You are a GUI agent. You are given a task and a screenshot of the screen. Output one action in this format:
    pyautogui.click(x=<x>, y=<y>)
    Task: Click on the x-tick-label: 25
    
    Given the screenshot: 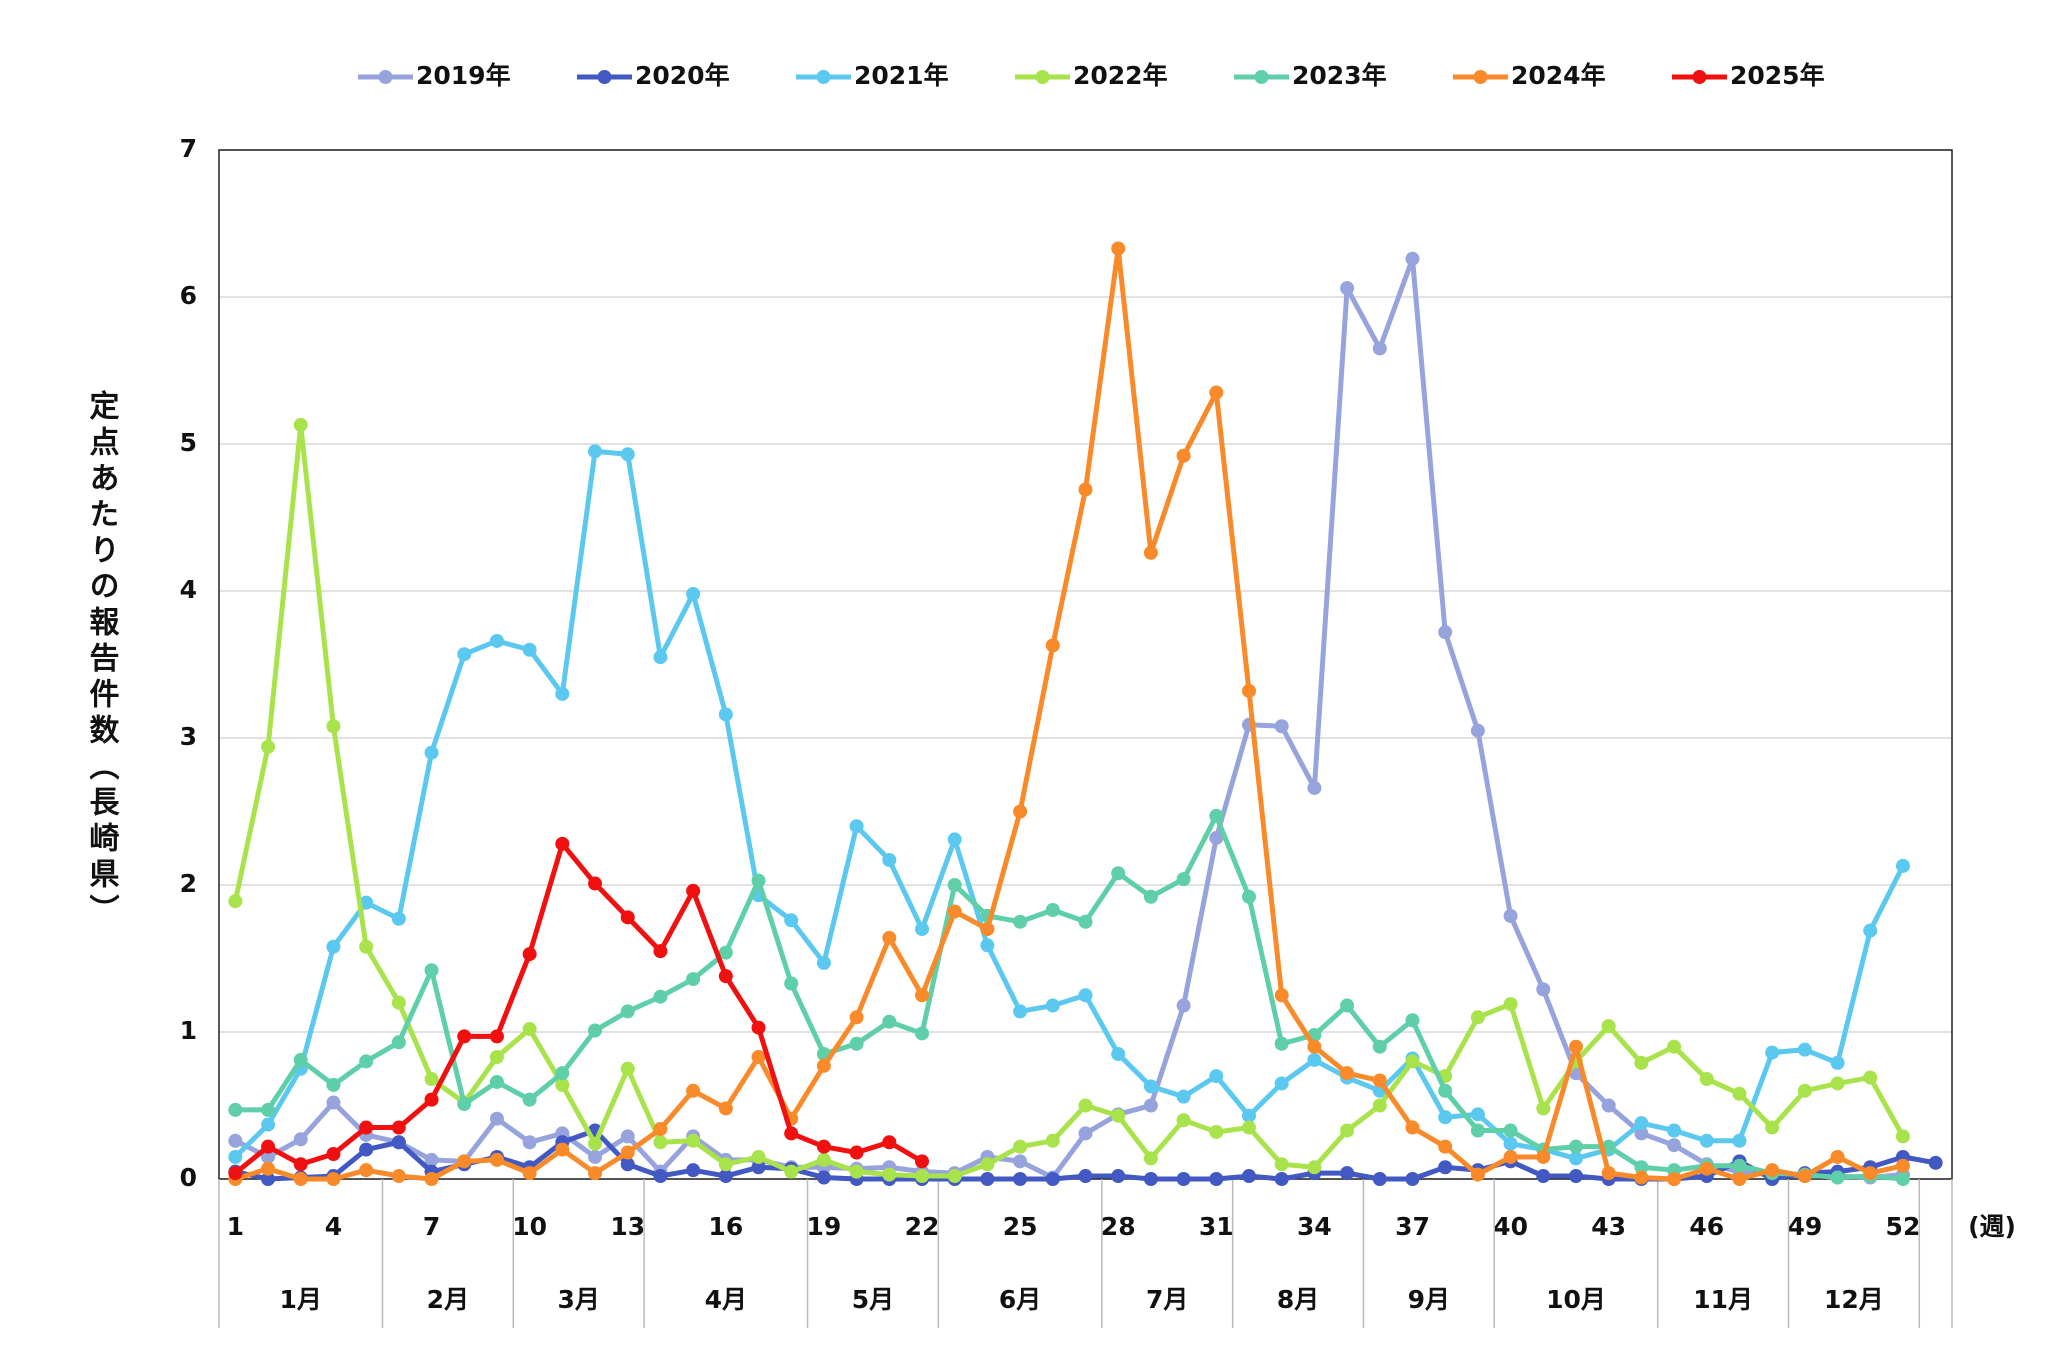 What is the action you would take?
    pyautogui.click(x=1020, y=1226)
    